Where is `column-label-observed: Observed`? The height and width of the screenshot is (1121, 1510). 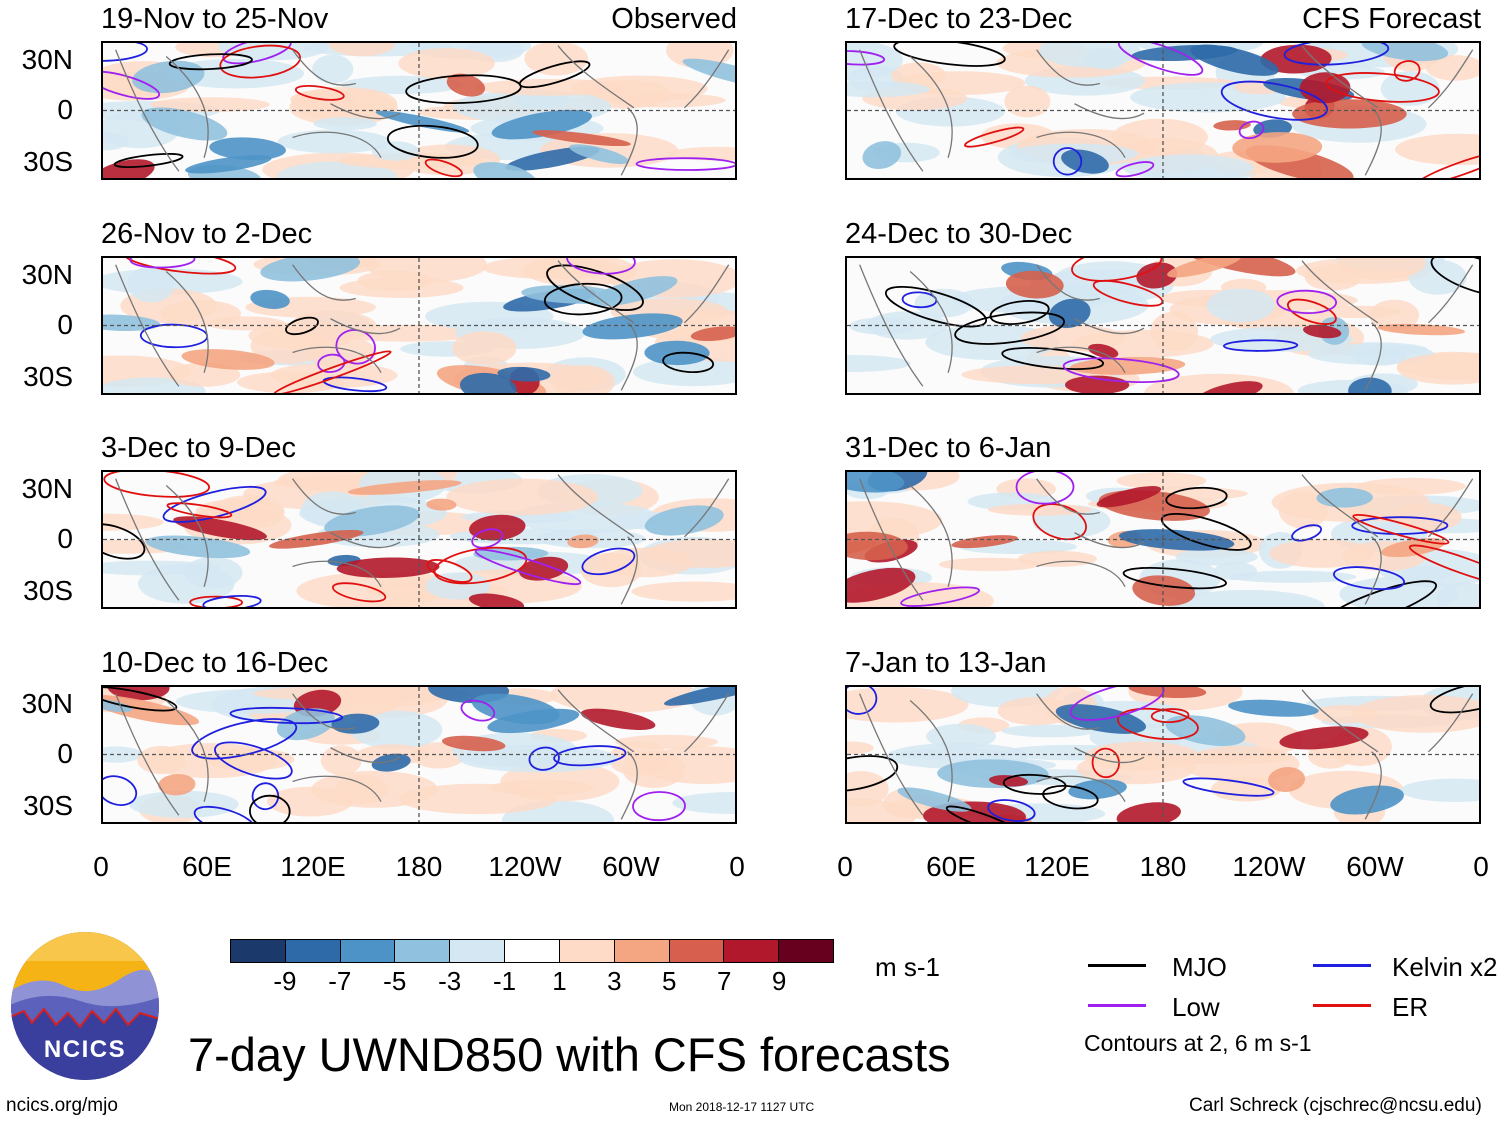 column-label-observed: Observed is located at coordinates (674, 19).